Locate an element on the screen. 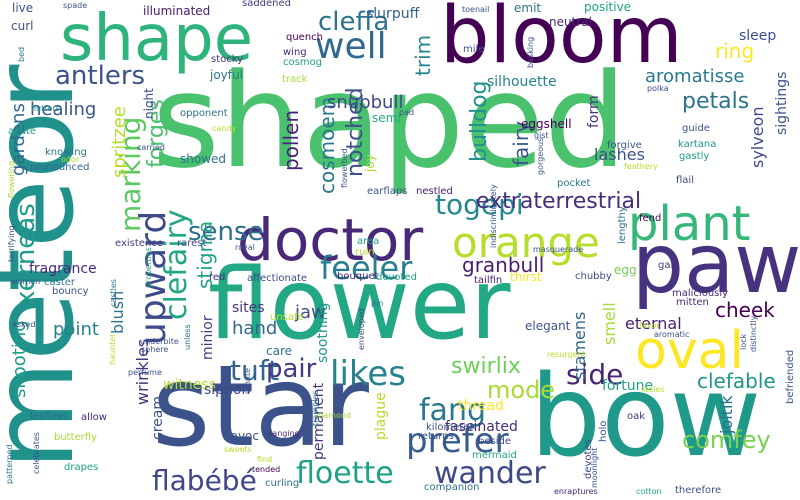 The height and width of the screenshot is (500, 800). word-toenail: toenail is located at coordinates (475, 9).